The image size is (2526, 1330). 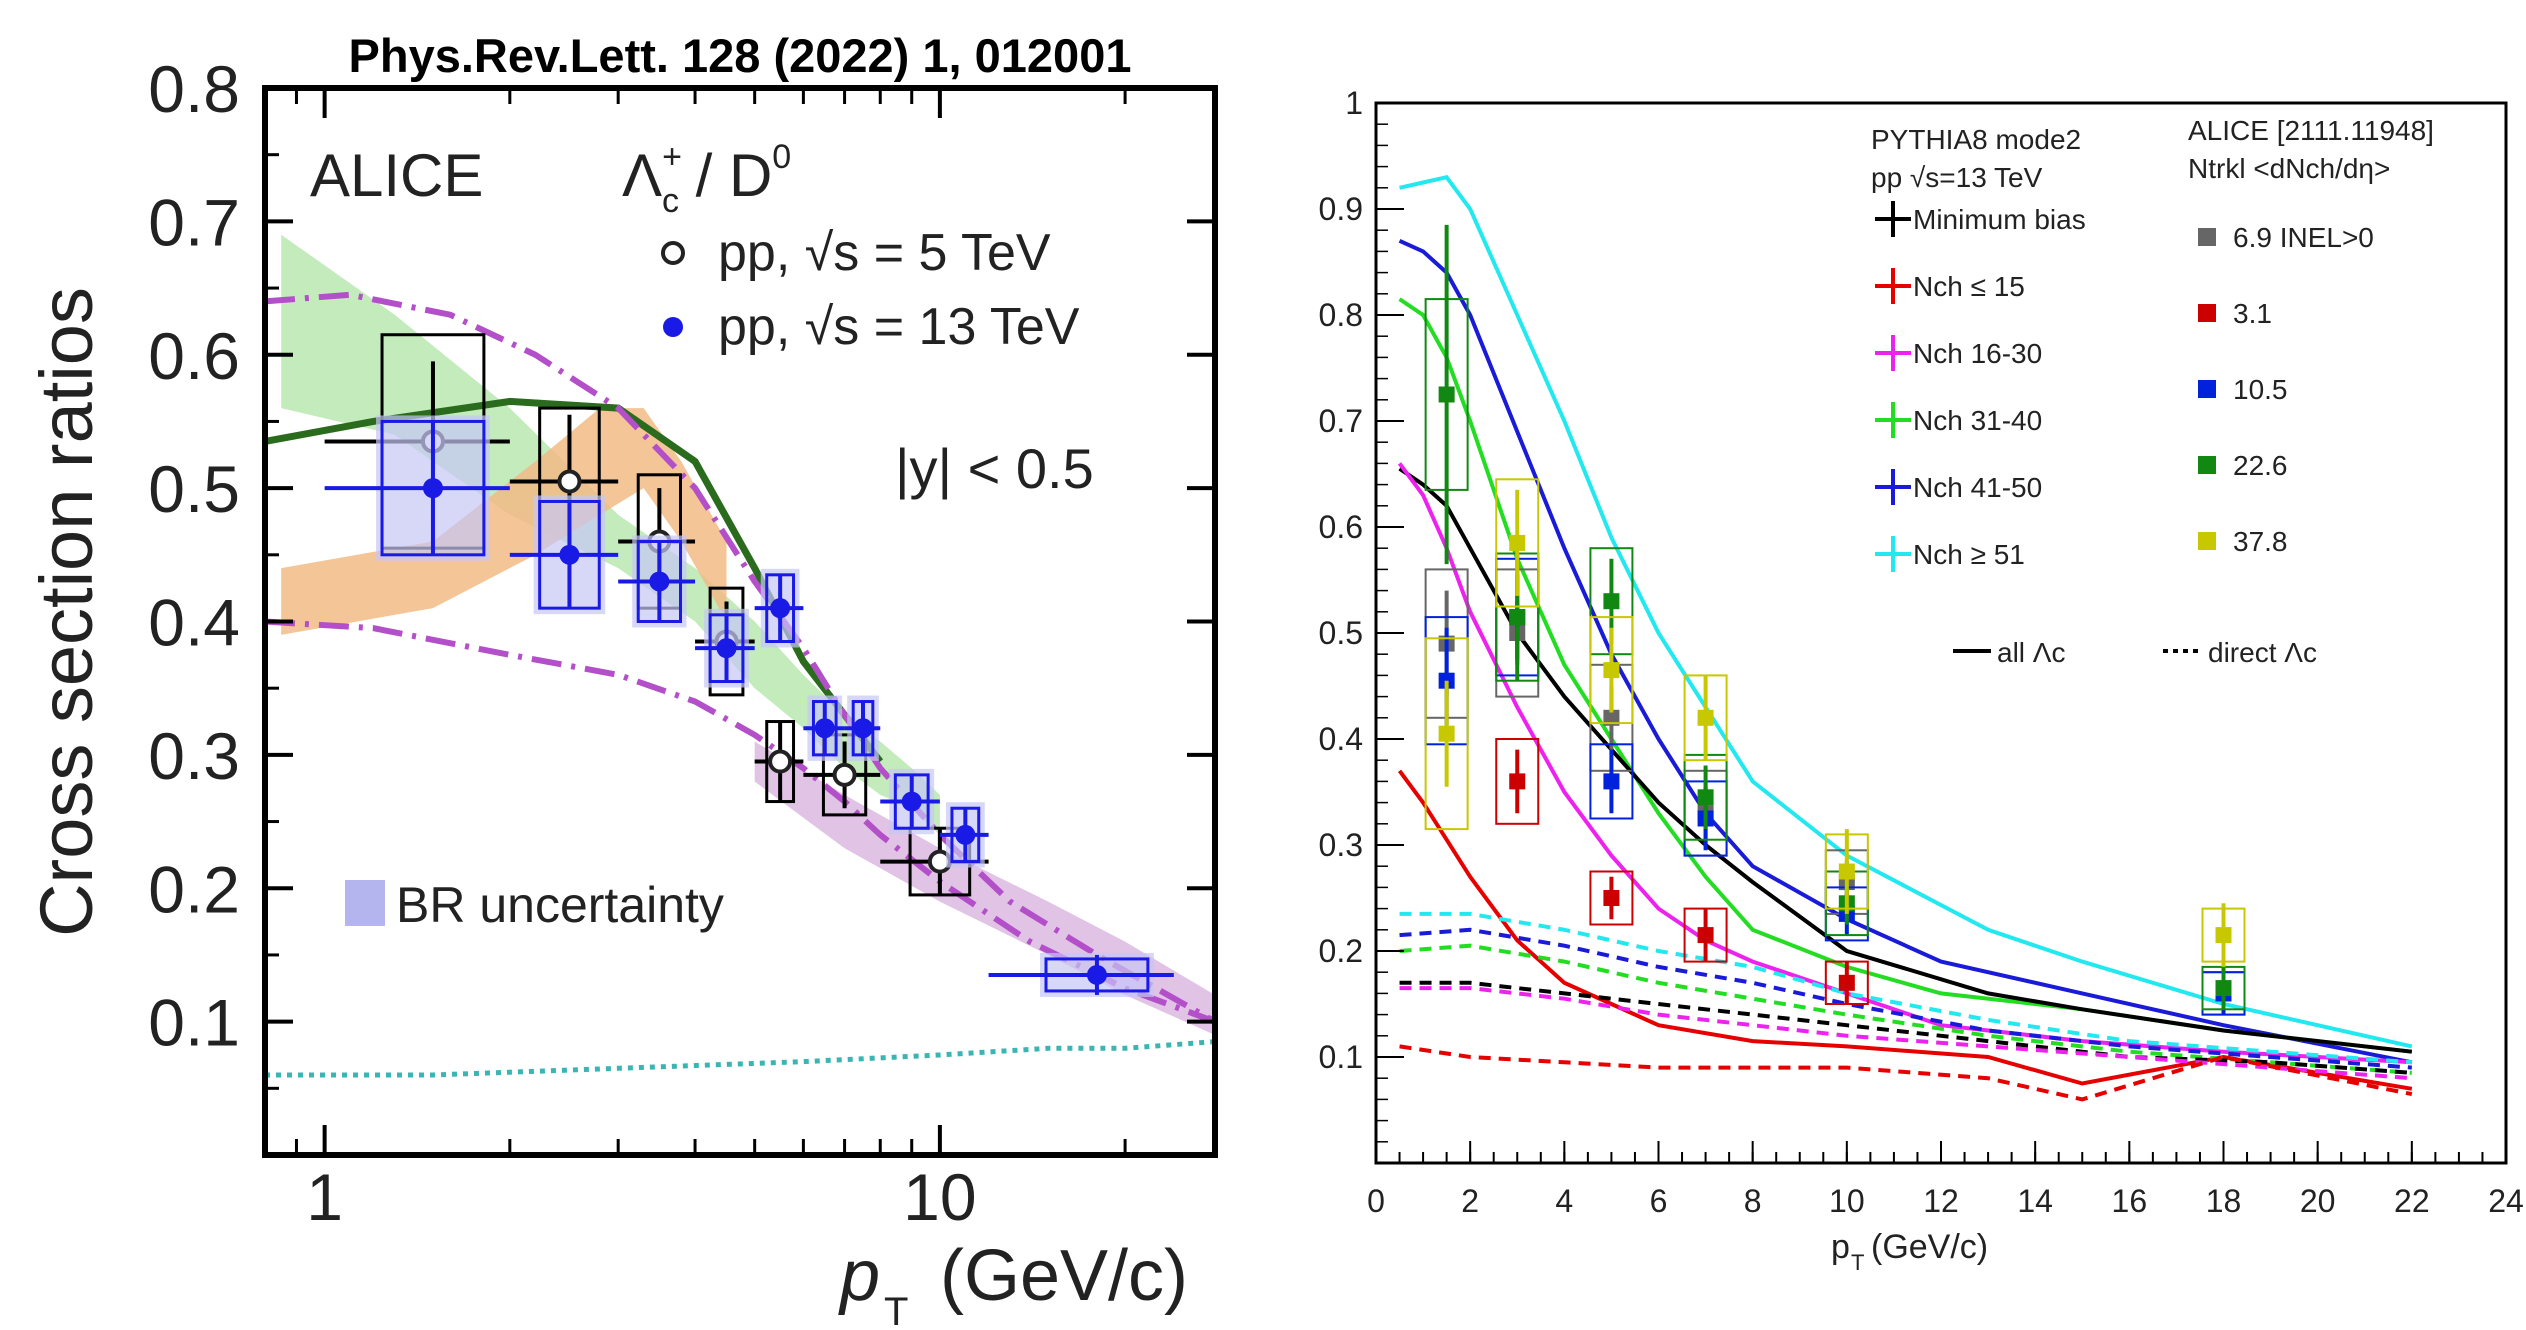 What do you see at coordinates (2031, 652) in the screenshot?
I see `style-legend-all-label: all Λc` at bounding box center [2031, 652].